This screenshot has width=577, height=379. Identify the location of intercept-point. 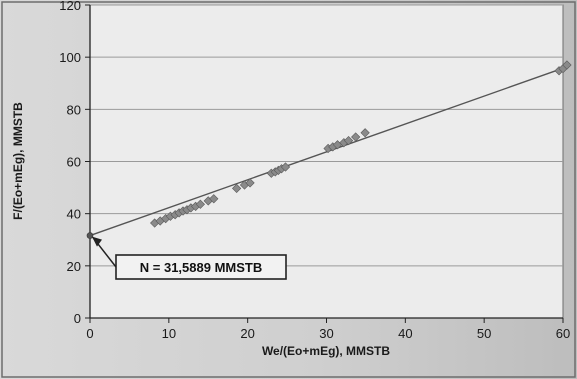
(90, 235).